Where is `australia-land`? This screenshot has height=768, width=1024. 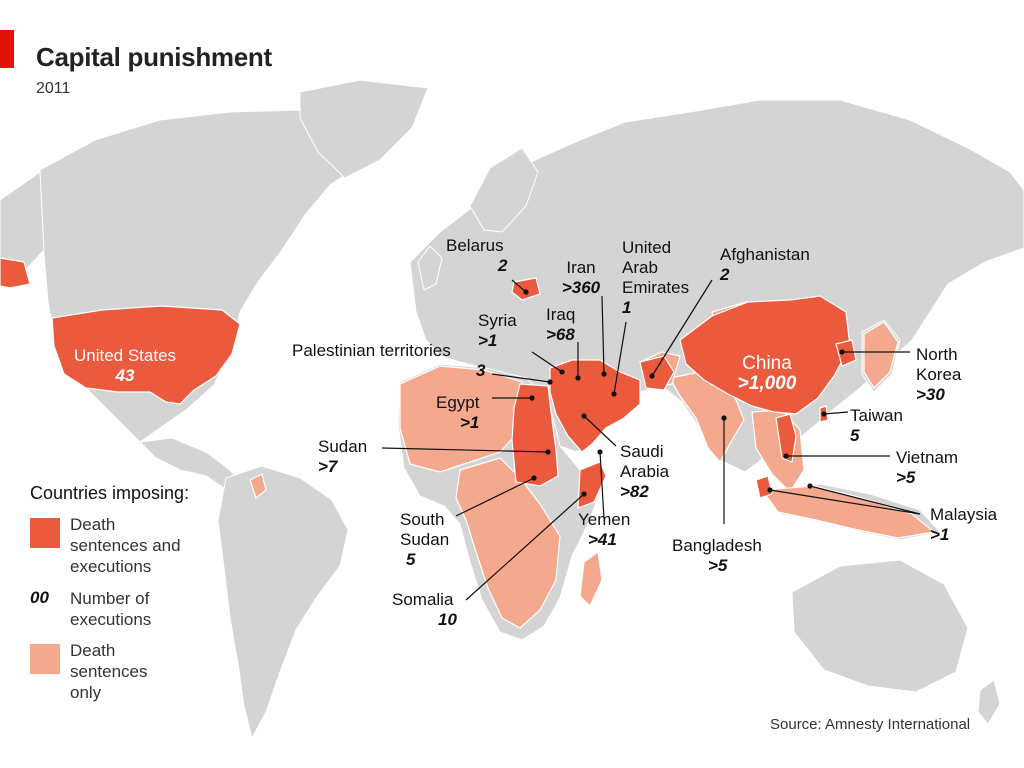
australia-land is located at coordinates (880, 626).